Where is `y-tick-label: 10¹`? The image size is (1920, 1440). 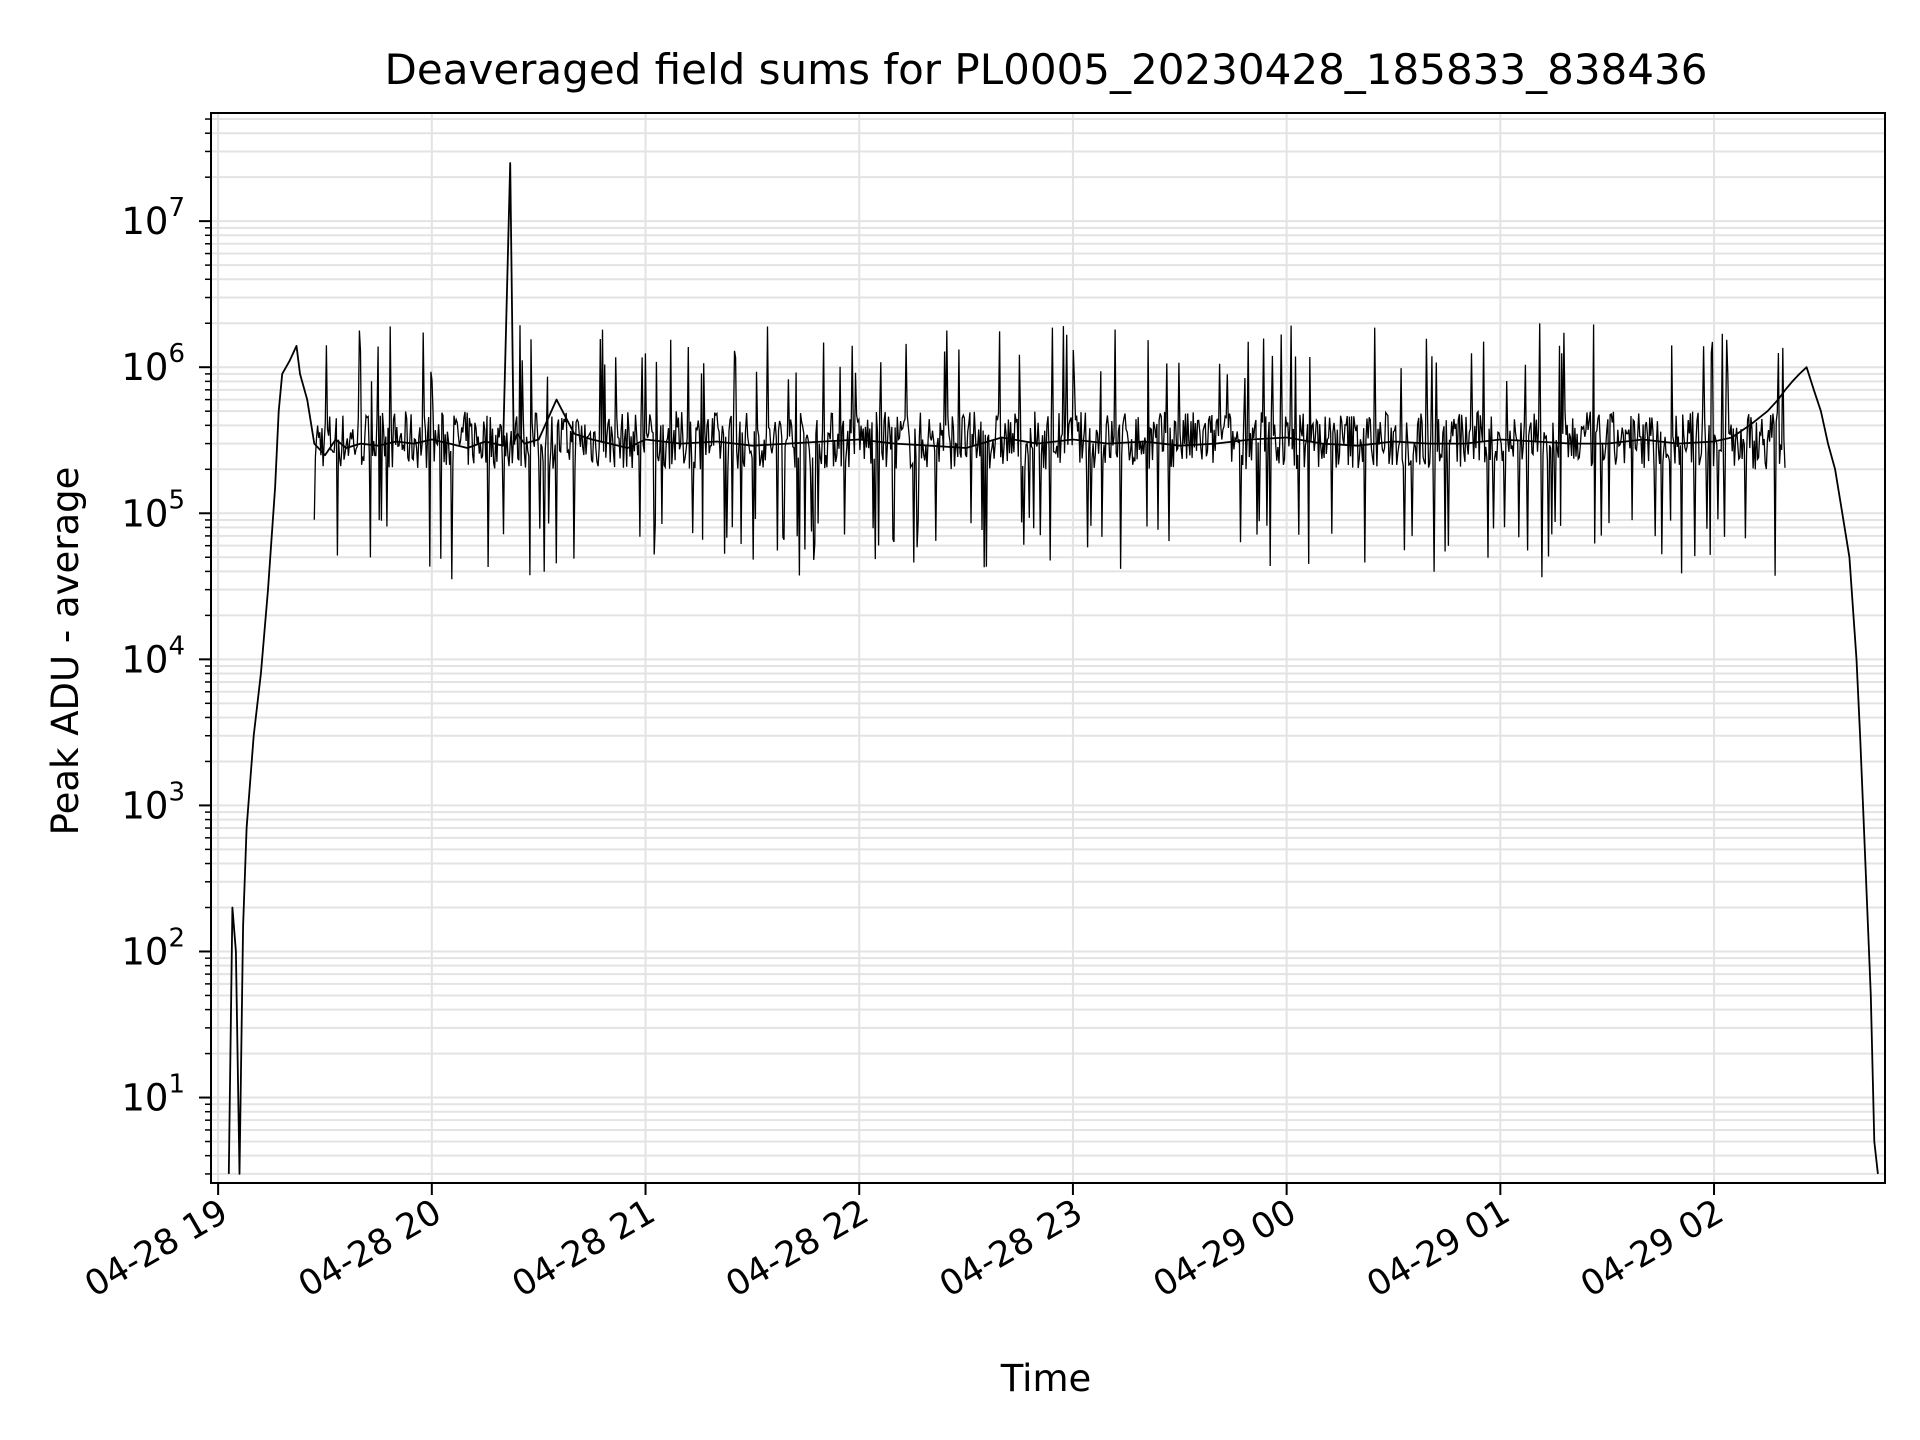 y-tick-label: 10¹ is located at coordinates (153, 1095).